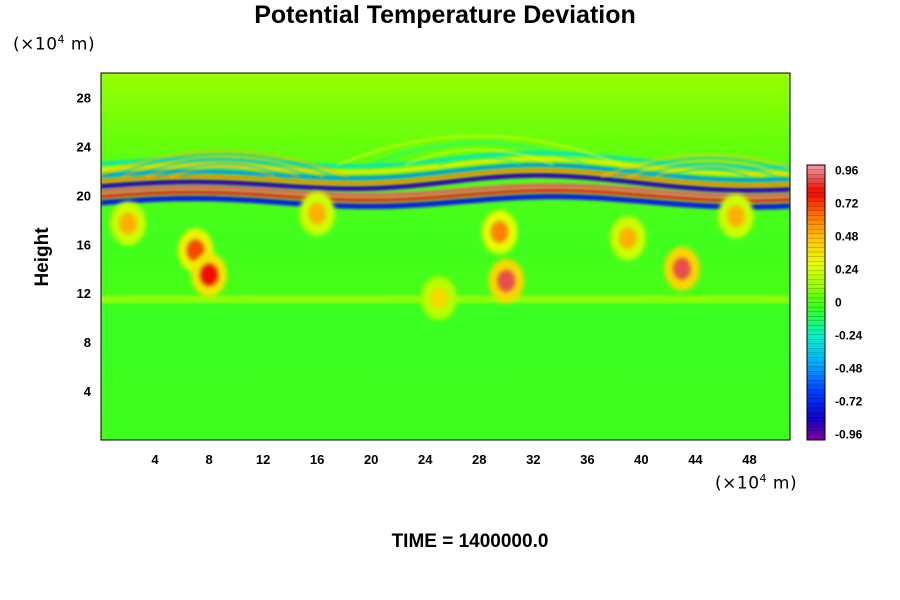  I want to click on x-tick-label: 12, so click(263, 459).